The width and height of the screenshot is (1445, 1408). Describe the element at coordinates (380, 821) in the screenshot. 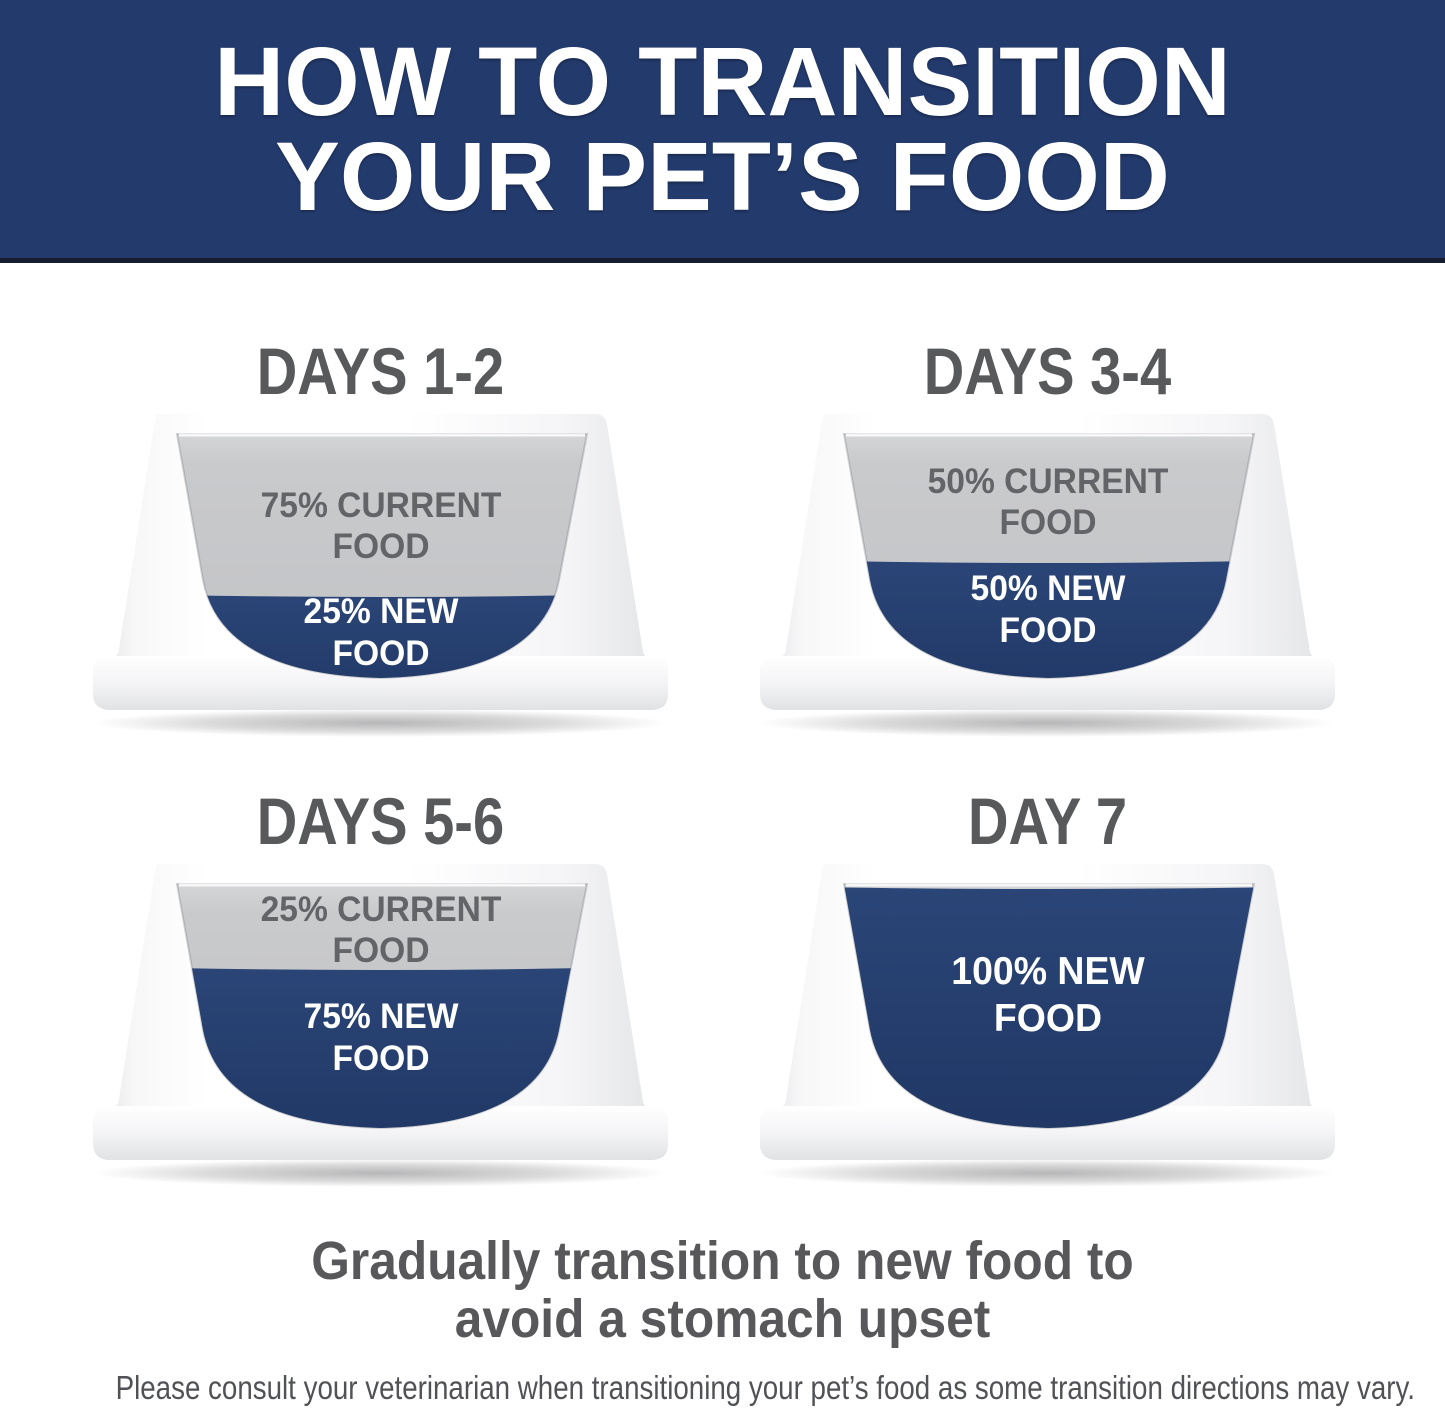

I see `panel-title: DAYS 5-6` at that location.